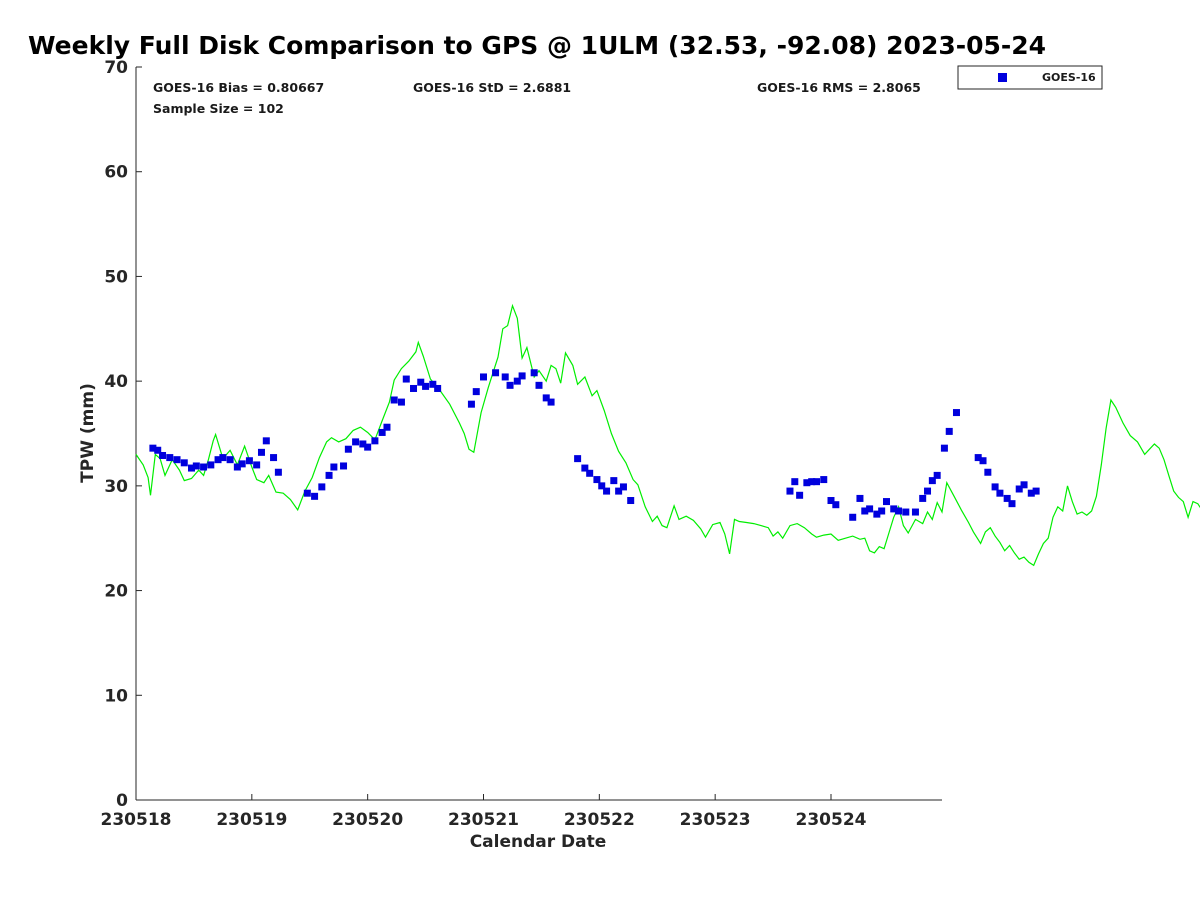 This screenshot has width=1200, height=900. What do you see at coordinates (238, 87) in the screenshot?
I see `bias-stat: GOES-16 Bias = 0.80667` at bounding box center [238, 87].